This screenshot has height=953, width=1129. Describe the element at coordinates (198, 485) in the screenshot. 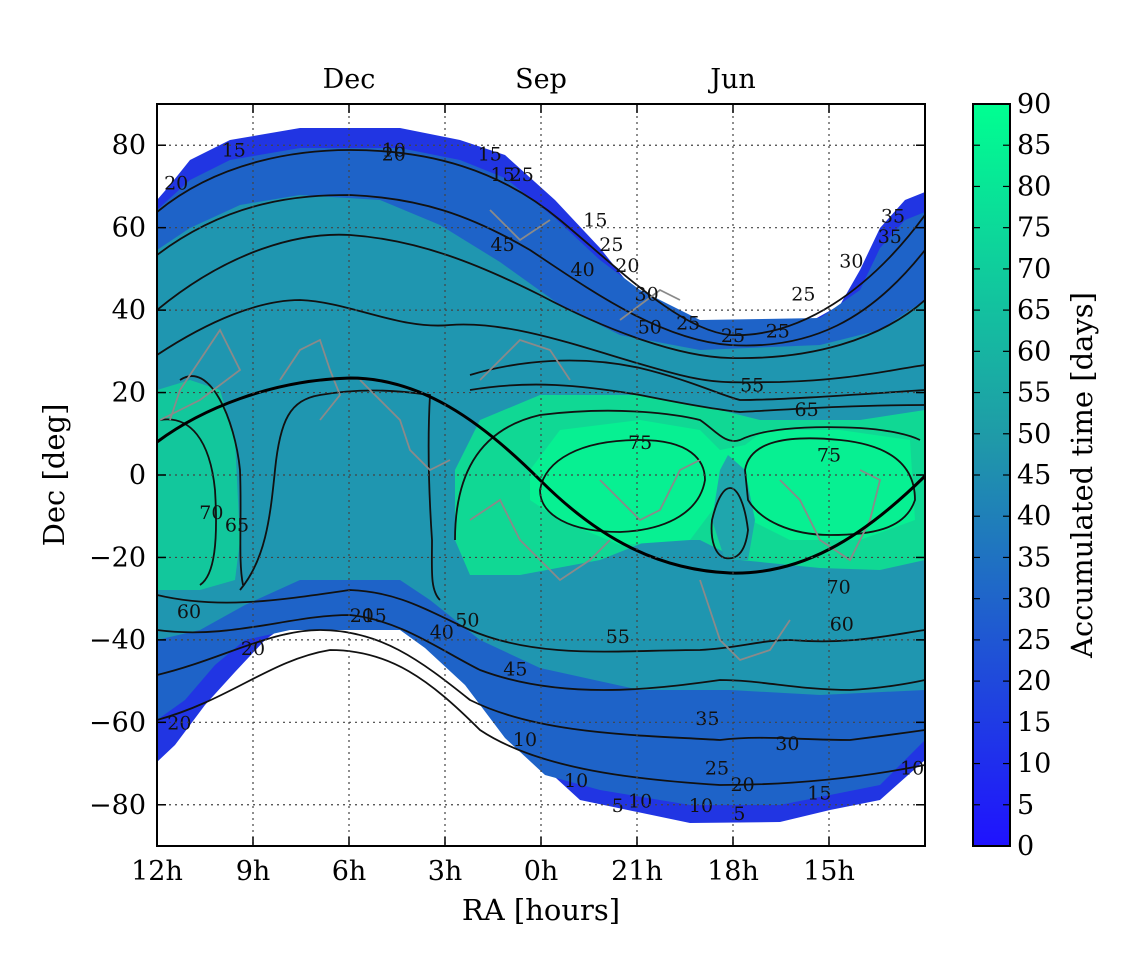

I see `high-region-left` at that location.